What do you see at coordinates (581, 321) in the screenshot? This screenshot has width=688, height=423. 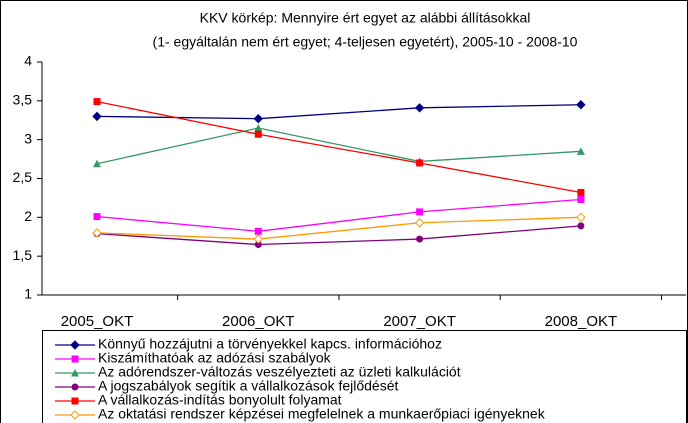 I see `x-tick-label: 2008_OKT` at bounding box center [581, 321].